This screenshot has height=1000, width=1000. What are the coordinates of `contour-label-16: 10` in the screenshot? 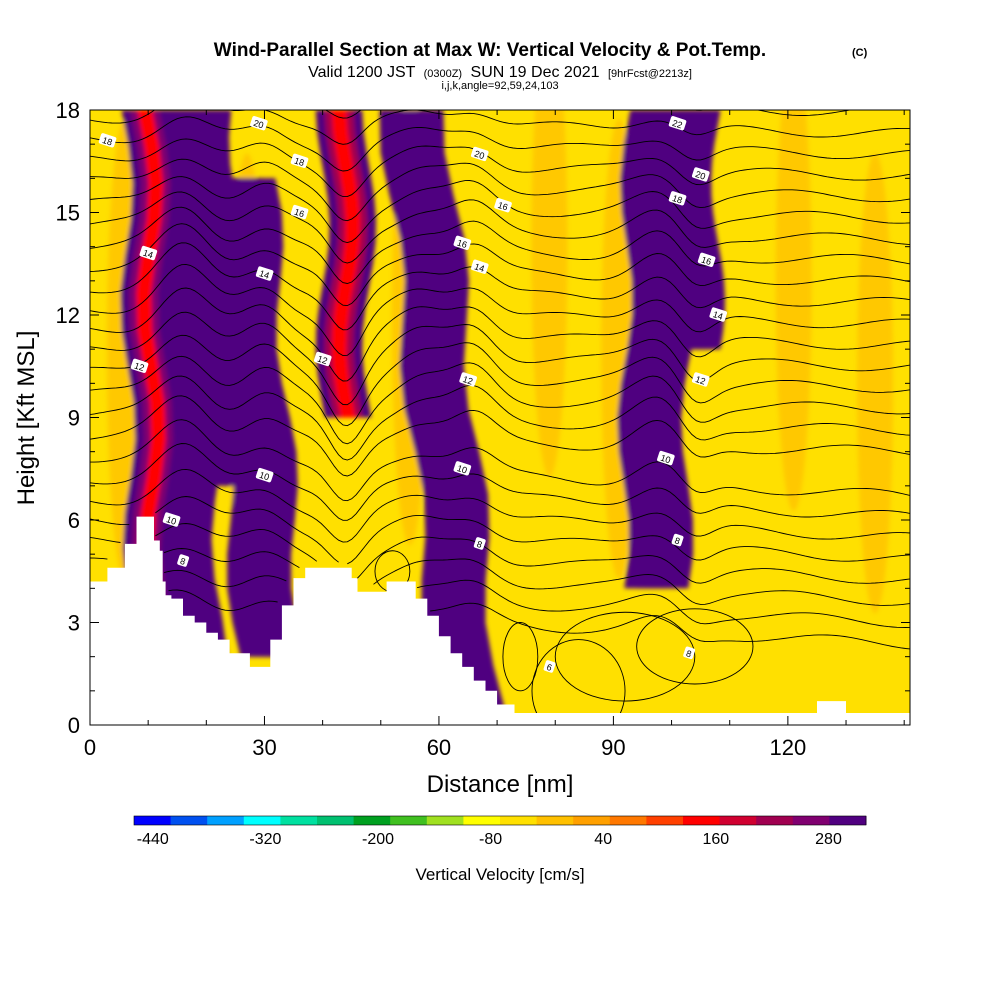 It's located at (462, 468).